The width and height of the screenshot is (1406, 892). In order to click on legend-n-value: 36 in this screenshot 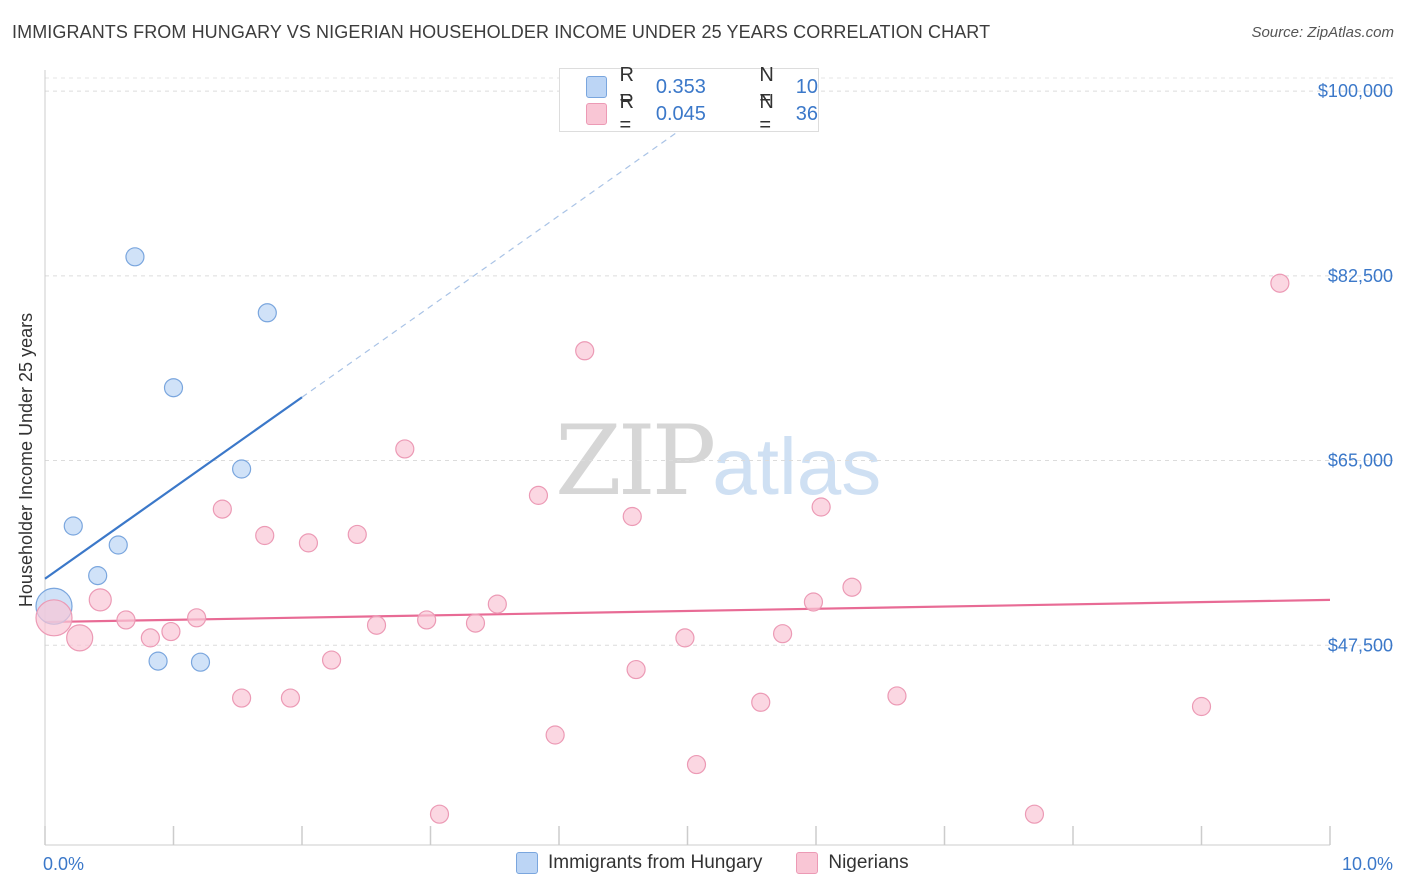, I will do `click(807, 113)`.